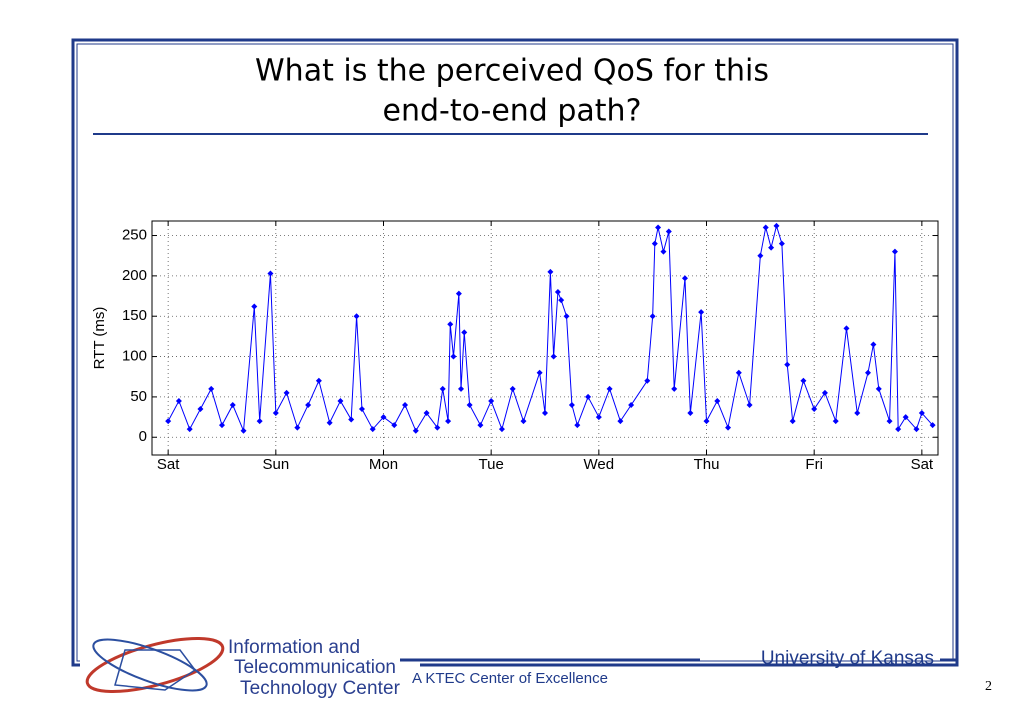 The width and height of the screenshot is (1023, 713). I want to click on tagline: A KTEC Center of Excellence, so click(510, 678).